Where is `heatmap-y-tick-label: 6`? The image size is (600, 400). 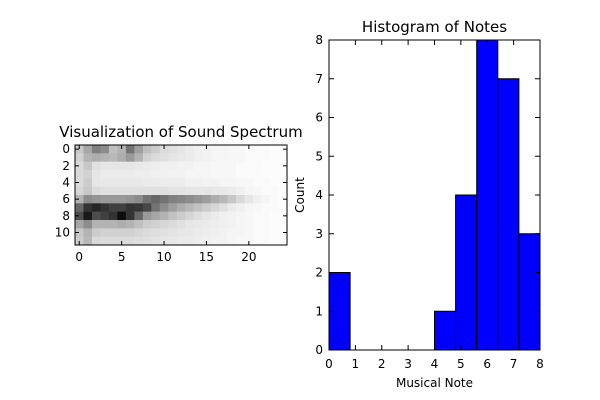 heatmap-y-tick-label: 6 is located at coordinates (66, 199).